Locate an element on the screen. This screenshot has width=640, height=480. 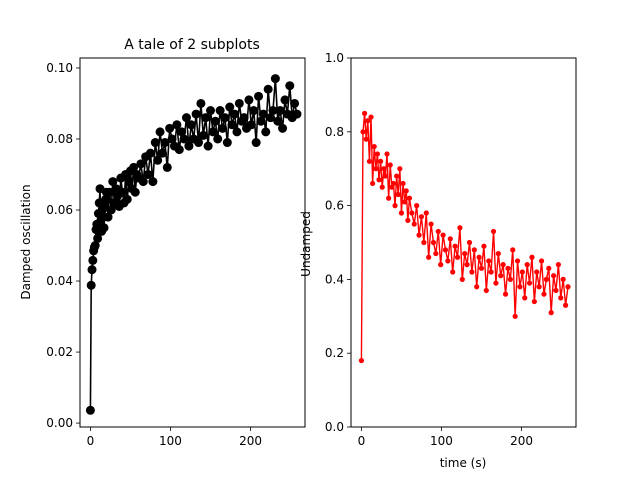
right-y-tick-label: 0.2 is located at coordinates (334, 353).